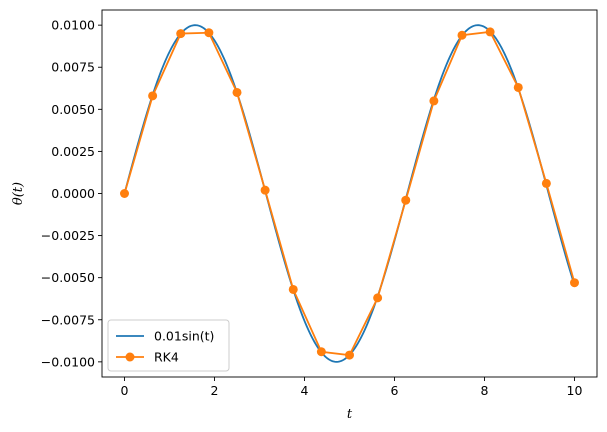 Image resolution: width=607 pixels, height=432 pixels. Describe the element at coordinates (184, 336) in the screenshot. I see `legend-label-sine: 0.01sin(t)` at that location.